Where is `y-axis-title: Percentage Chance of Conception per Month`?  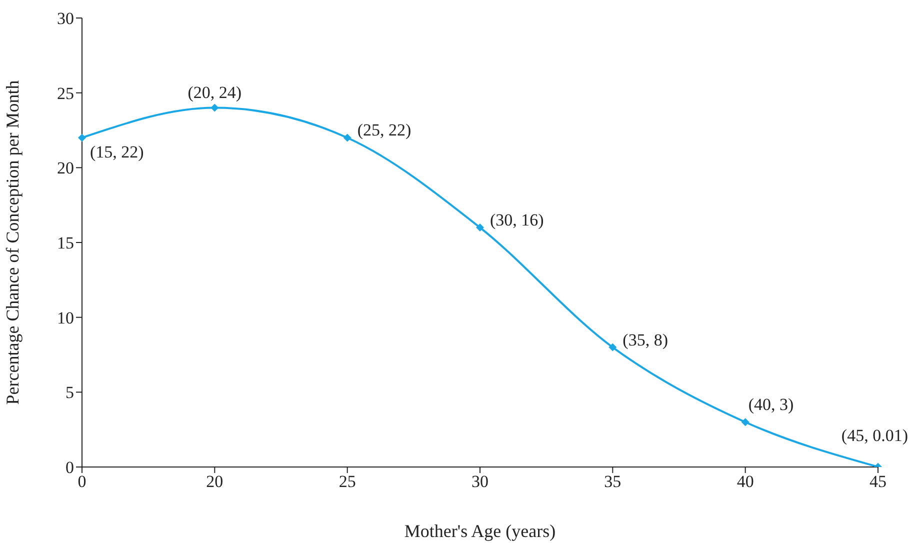
y-axis-title: Percentage Chance of Conception per Month is located at coordinates (12, 242).